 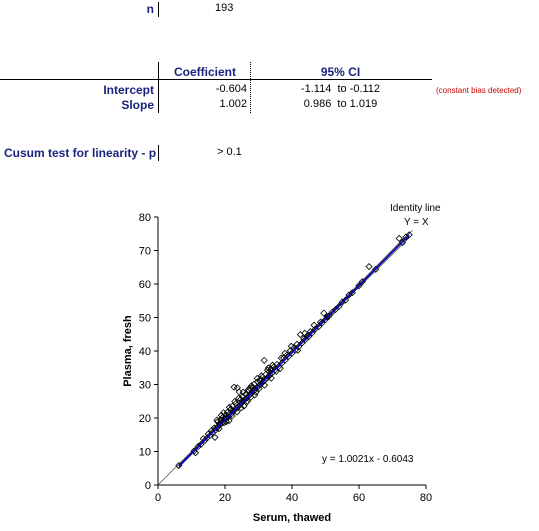 I want to click on n-divider, so click(x=158, y=9).